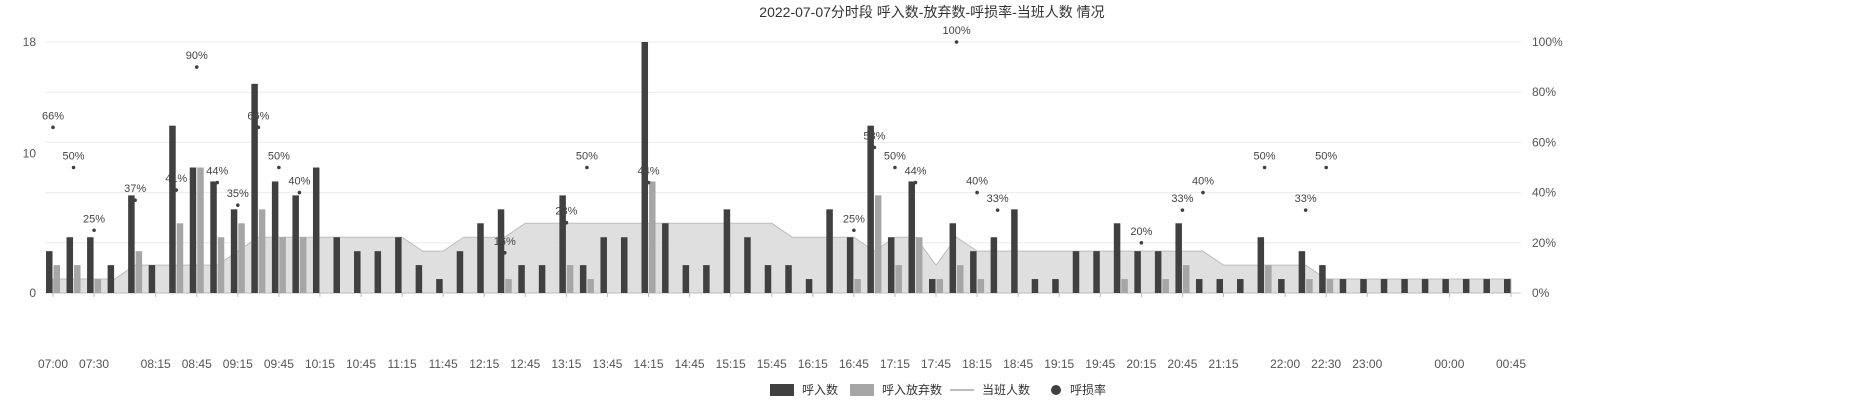 Image resolution: width=1864 pixels, height=400 pixels. I want to click on x-tick-label: 16:15, so click(813, 364).